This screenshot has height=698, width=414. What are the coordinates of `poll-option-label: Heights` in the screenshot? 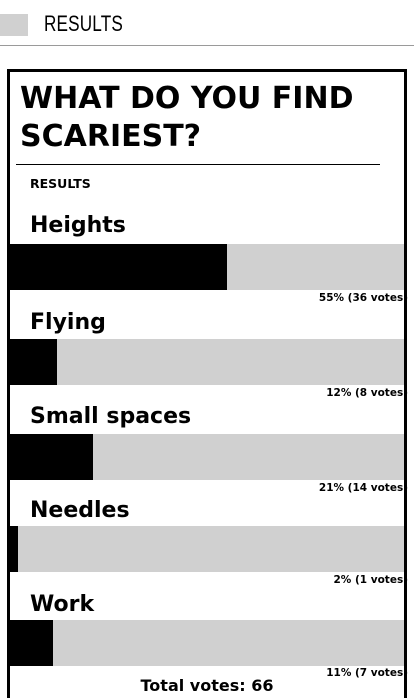 It's located at (78, 225).